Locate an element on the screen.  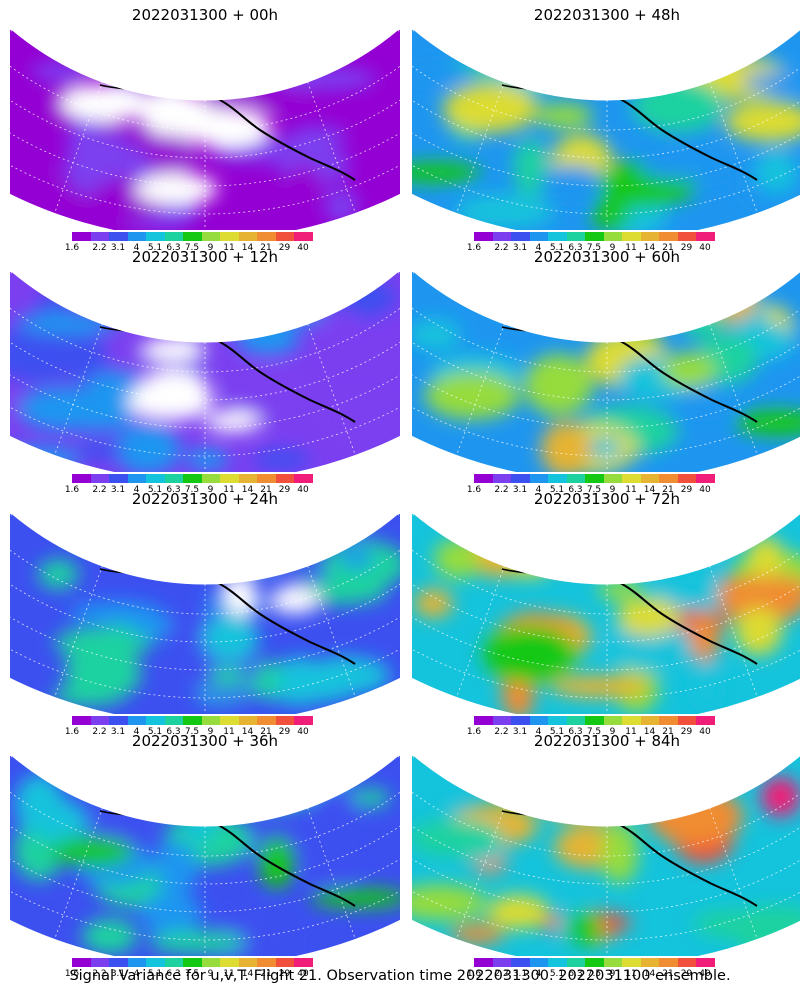
map-outline is located at coordinates (205, 614).